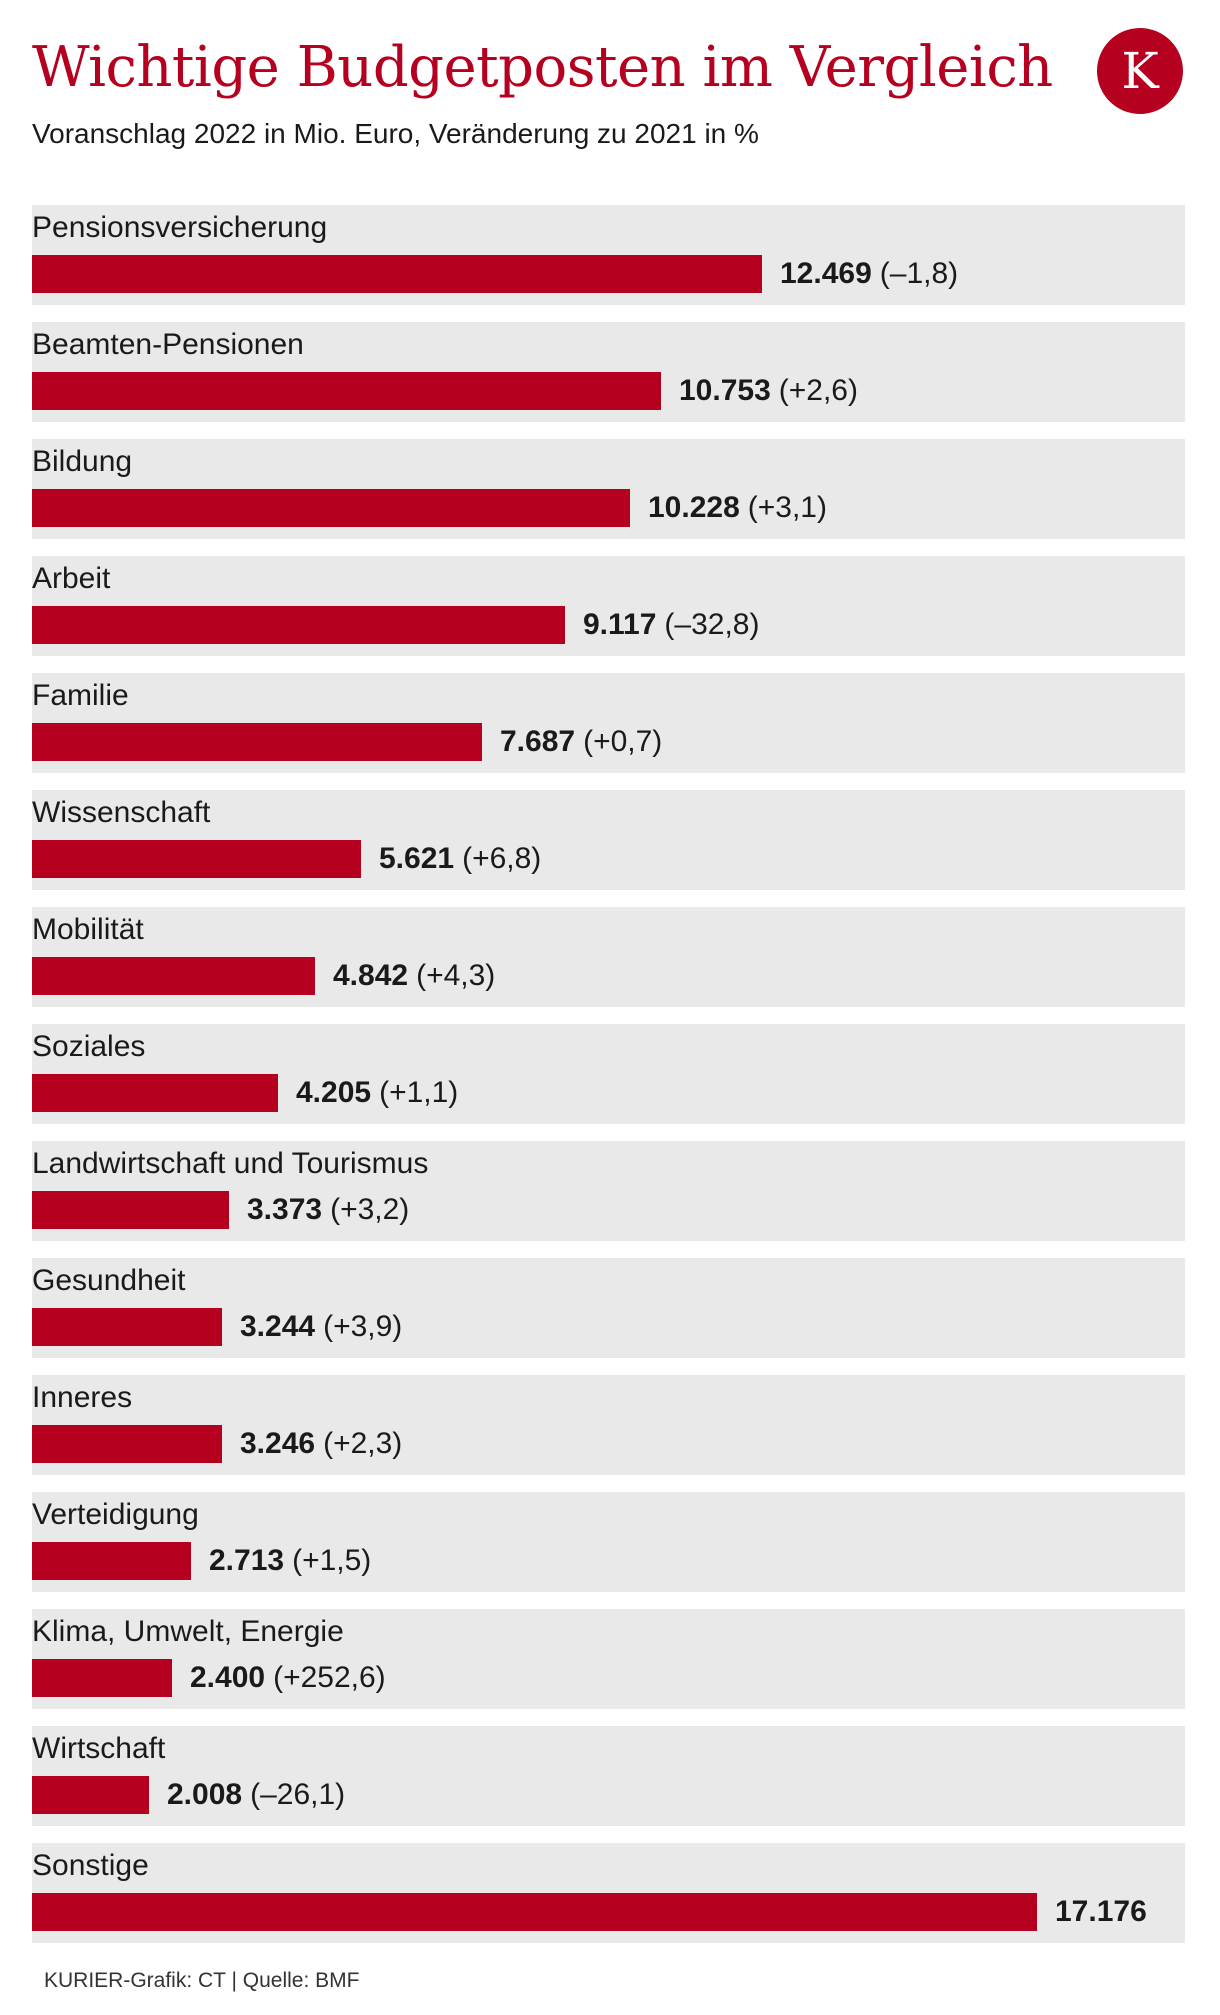 This screenshot has width=1220, height=2015. What do you see at coordinates (1140, 71) in the screenshot?
I see `kurier-logo-icon: K` at bounding box center [1140, 71].